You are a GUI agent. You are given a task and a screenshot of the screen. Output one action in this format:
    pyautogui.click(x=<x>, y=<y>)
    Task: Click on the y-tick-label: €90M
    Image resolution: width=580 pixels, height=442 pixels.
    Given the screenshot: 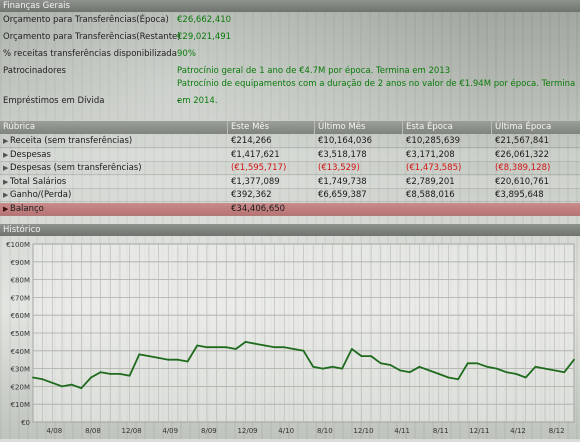 What is the action you would take?
    pyautogui.click(x=20, y=263)
    